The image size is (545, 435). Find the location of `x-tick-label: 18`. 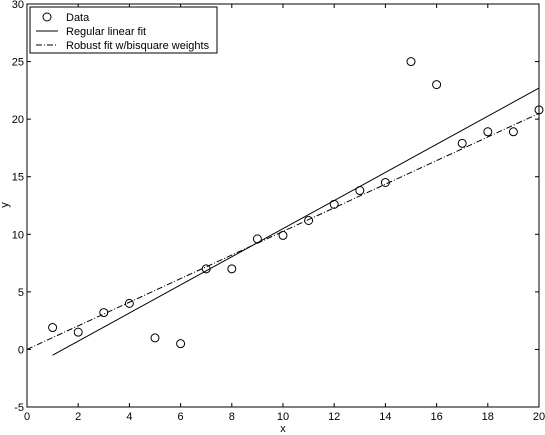

x-tick-label: 18 is located at coordinates (488, 417).